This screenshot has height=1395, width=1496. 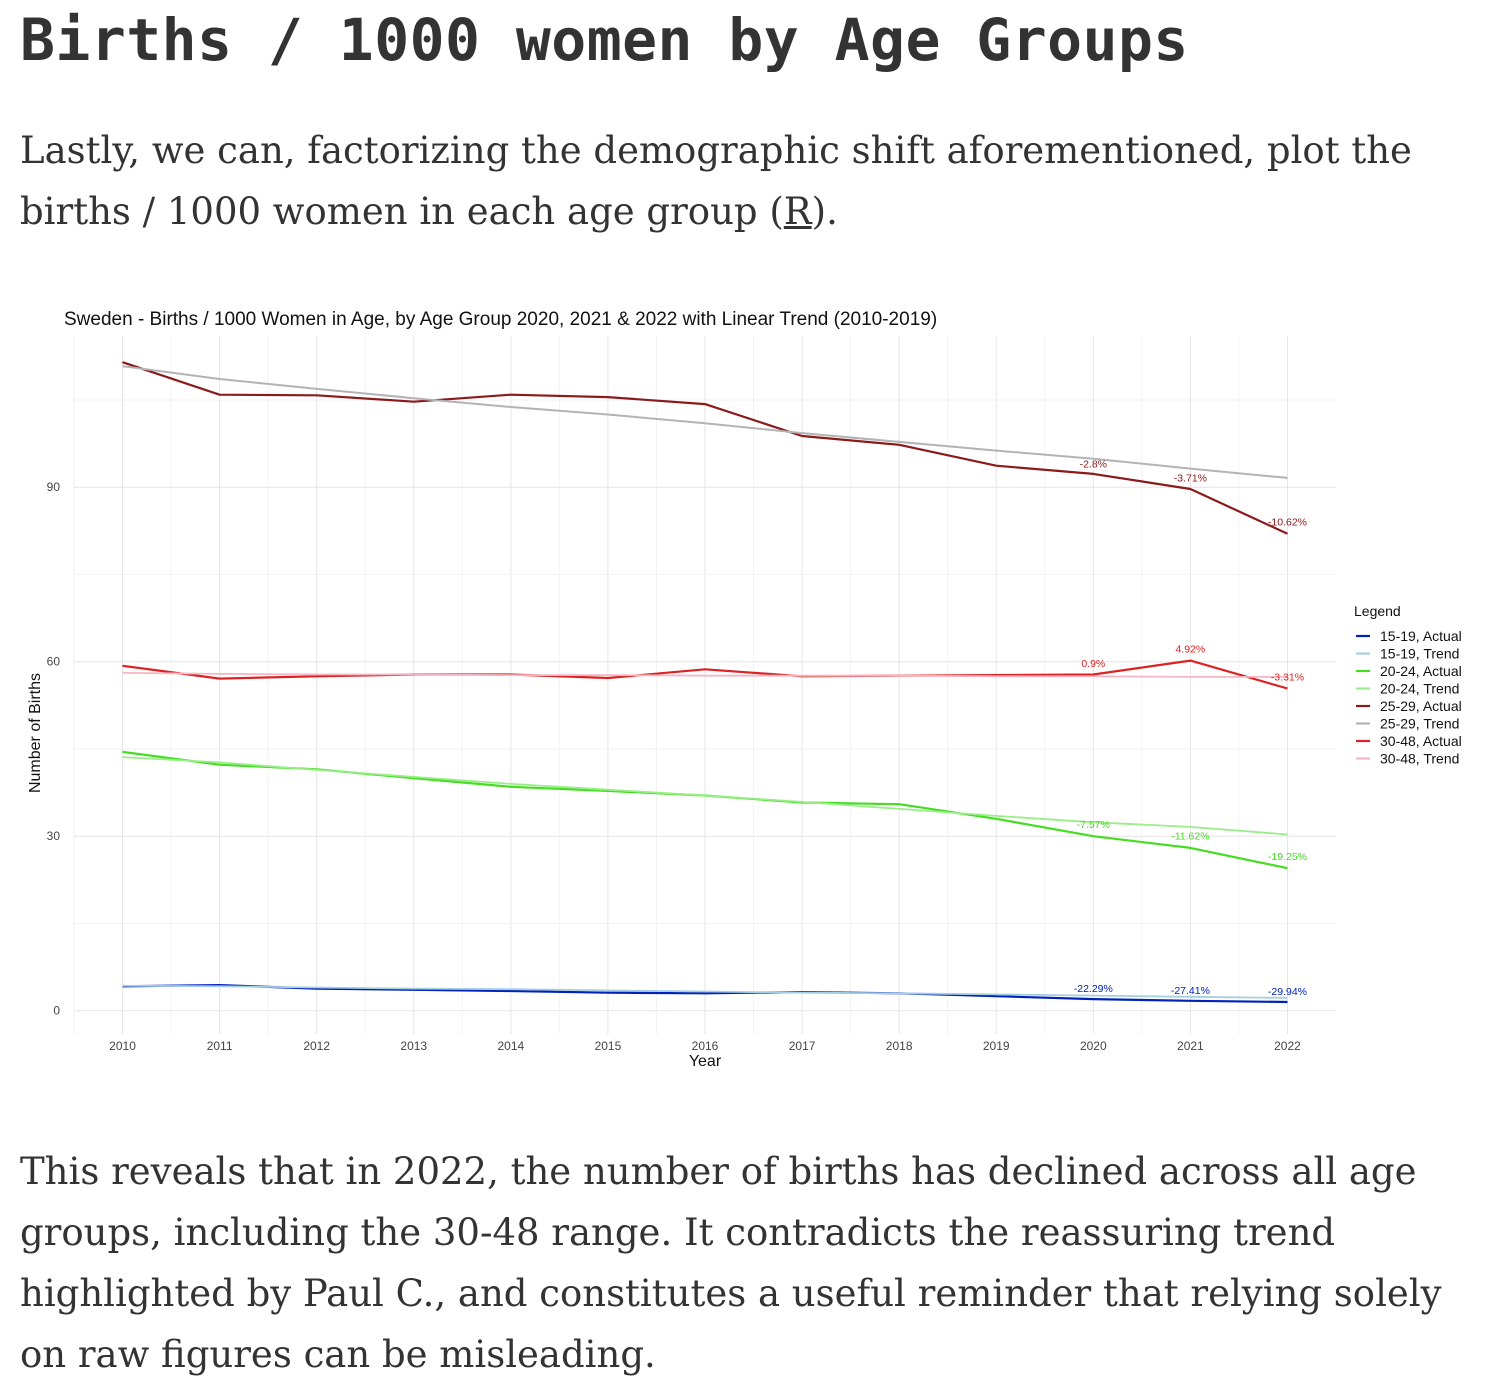 I want to click on x-axis-title: Year, so click(x=705, y=1061).